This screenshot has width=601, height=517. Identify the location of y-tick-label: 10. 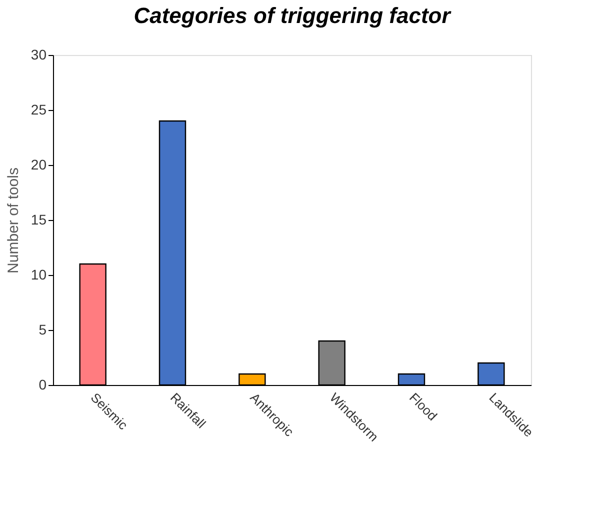
(38, 274).